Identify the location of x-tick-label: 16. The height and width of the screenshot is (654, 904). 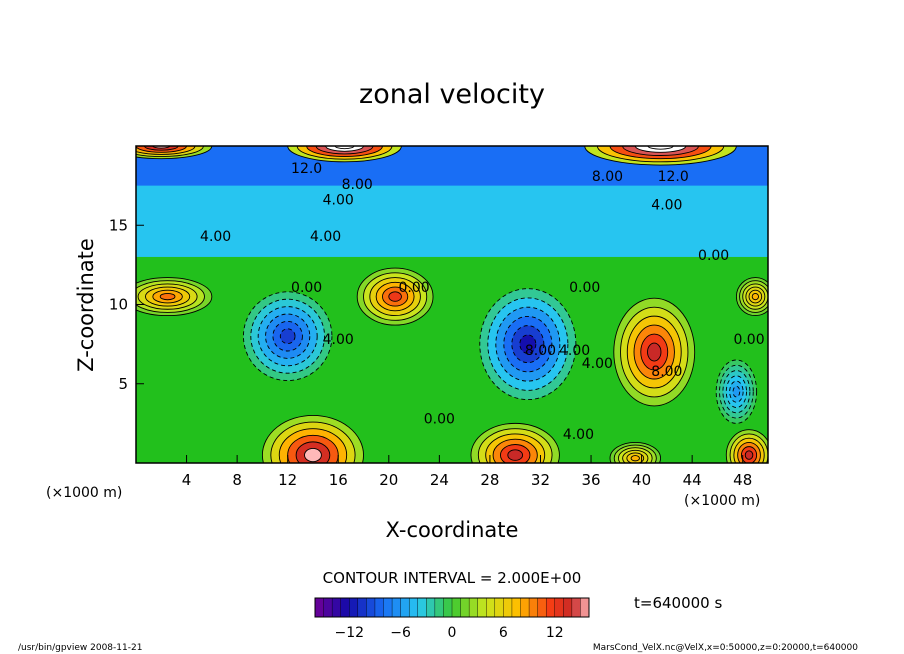
(338, 480).